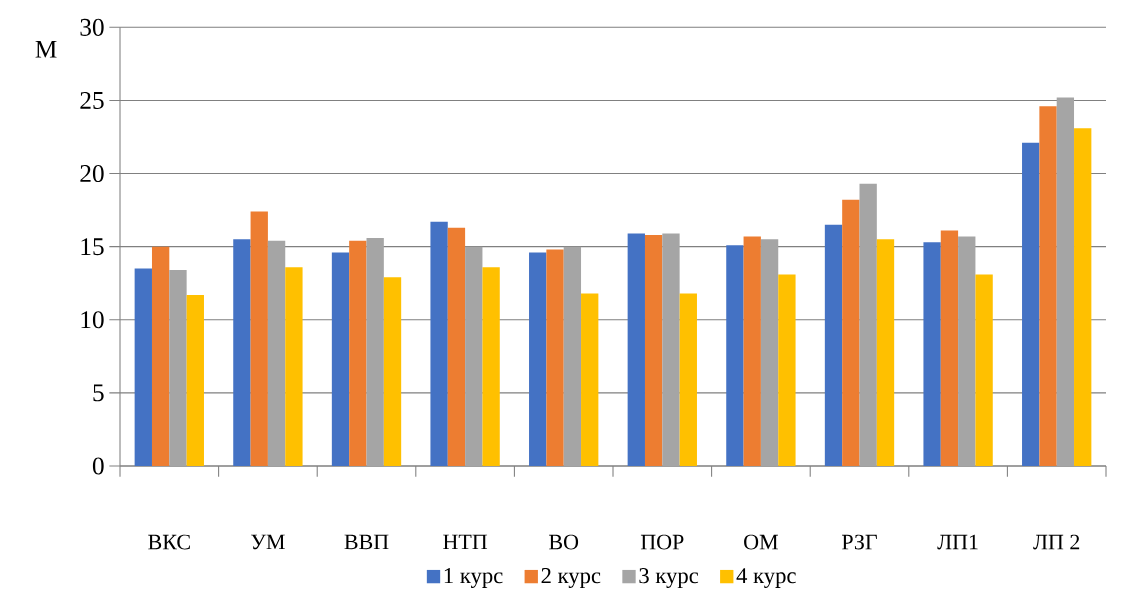  Describe the element at coordinates (46, 49) in the screenshot. I see `y-axis-title: М` at that location.